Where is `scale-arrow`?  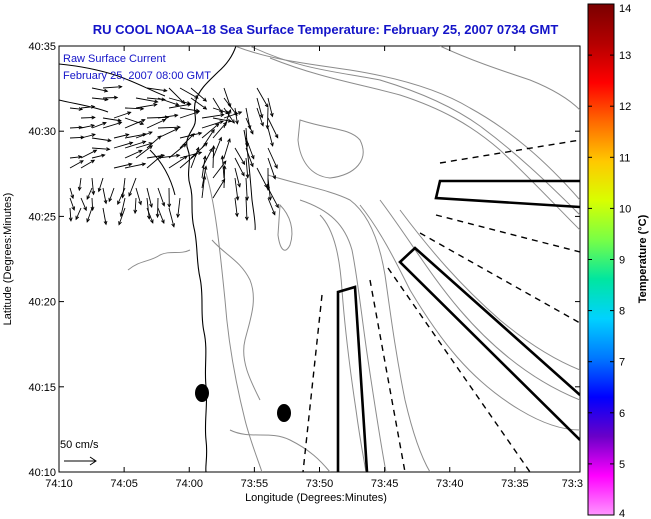 scale-arrow is located at coordinates (80, 461).